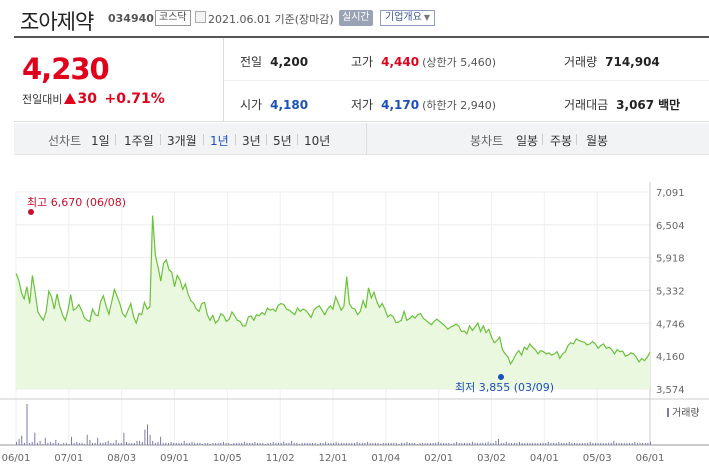 The image size is (709, 476). I want to click on company-info-dropdown: 기업개요 ▼, so click(407, 18).